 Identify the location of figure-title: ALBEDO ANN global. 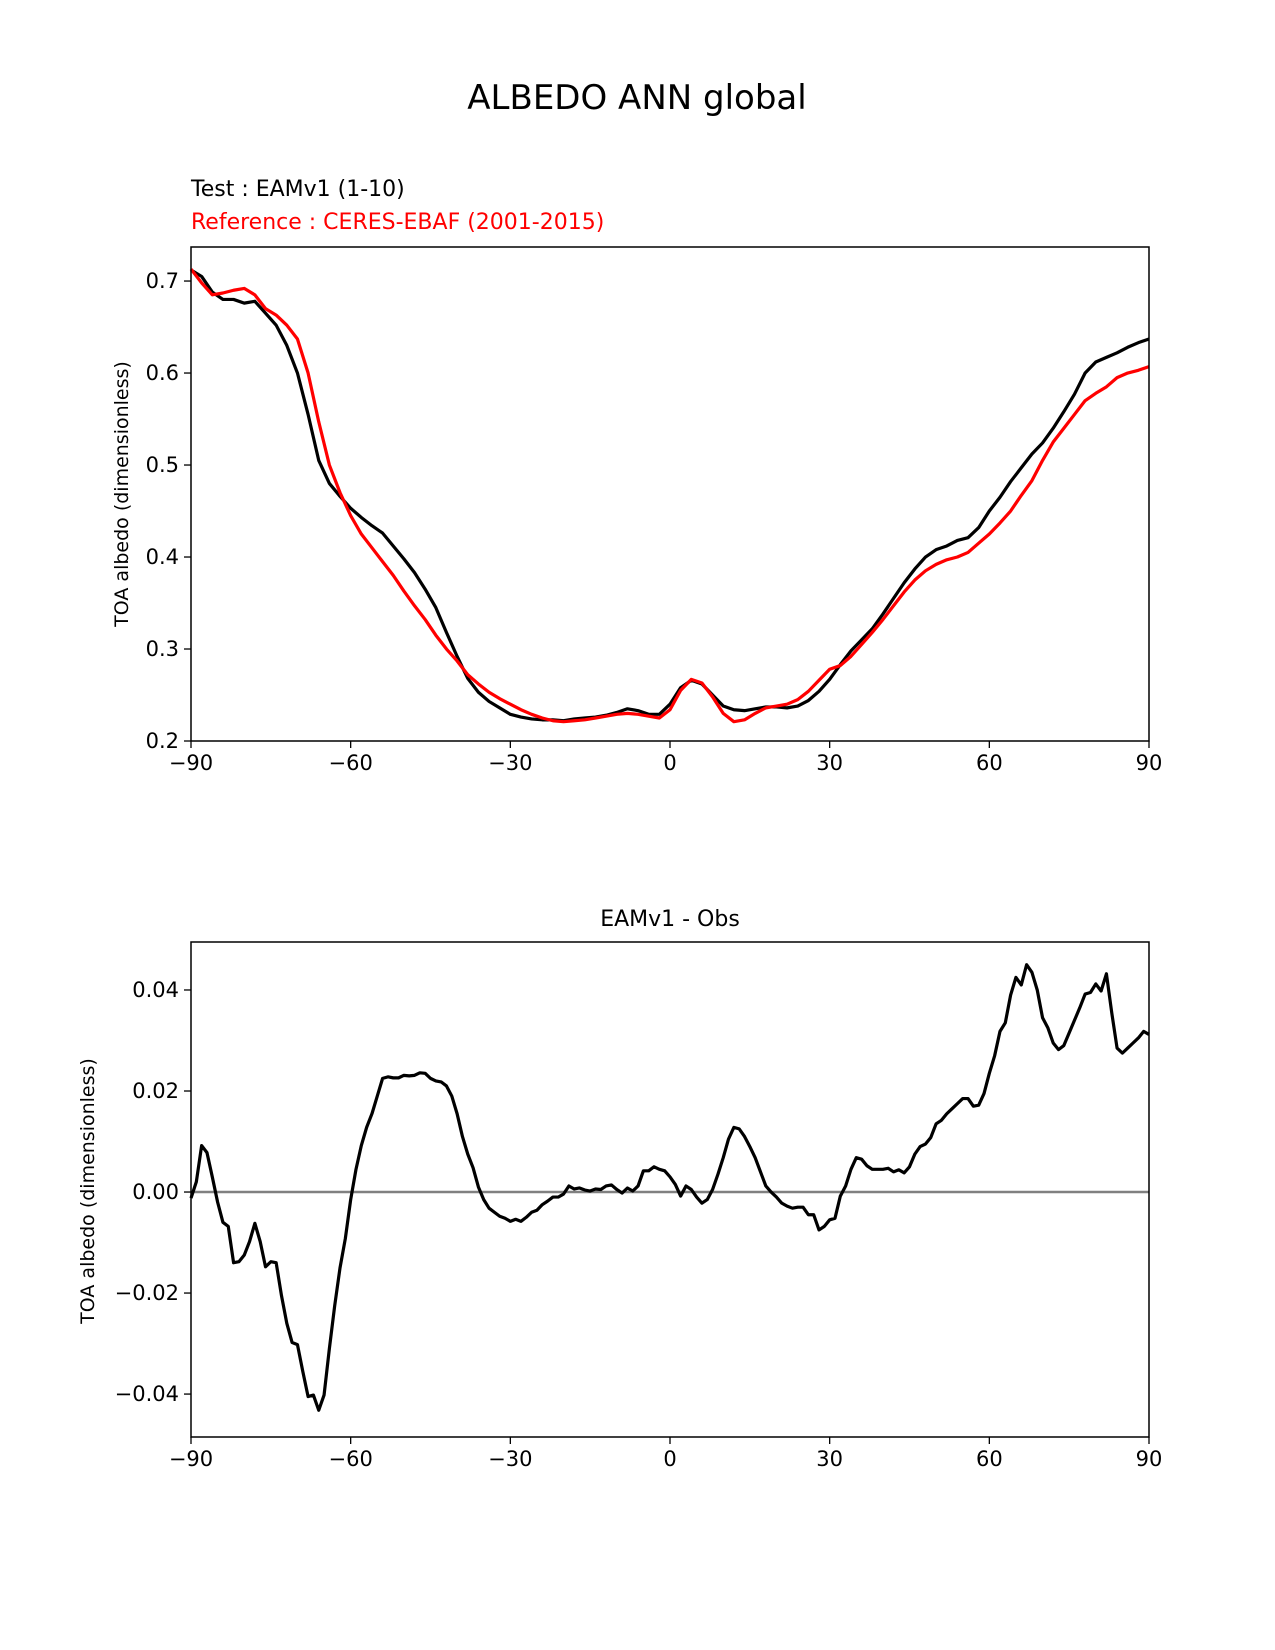
(636, 98).